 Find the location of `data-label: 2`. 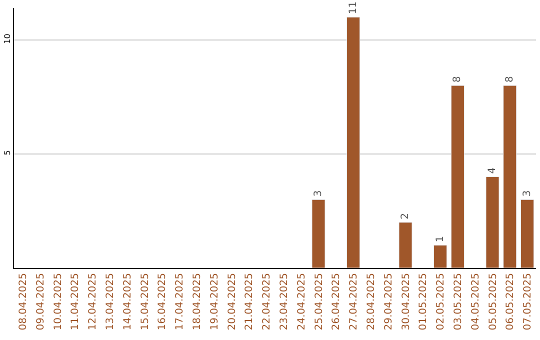

data-label: 2 is located at coordinates (406, 216).